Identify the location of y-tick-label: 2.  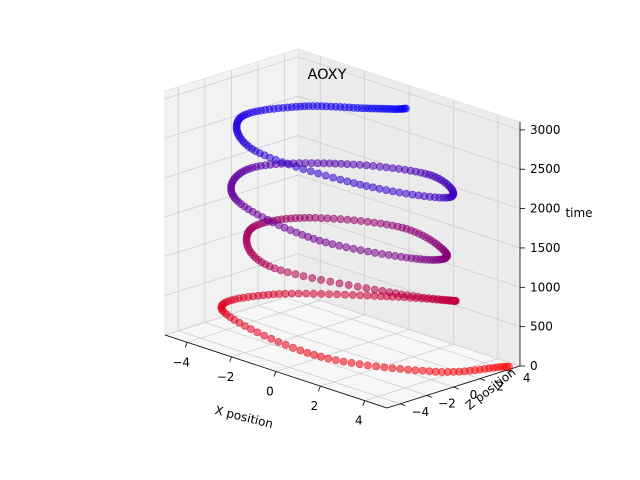
(500, 387).